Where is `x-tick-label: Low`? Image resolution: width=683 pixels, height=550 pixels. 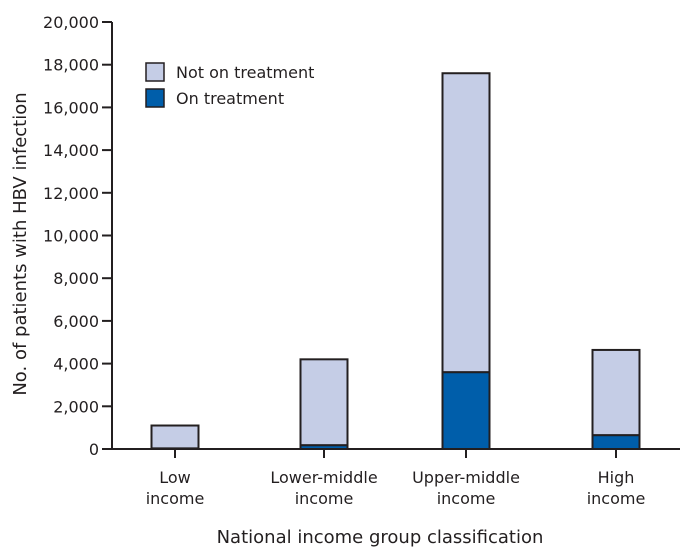
x-tick-label: Low is located at coordinates (175, 477).